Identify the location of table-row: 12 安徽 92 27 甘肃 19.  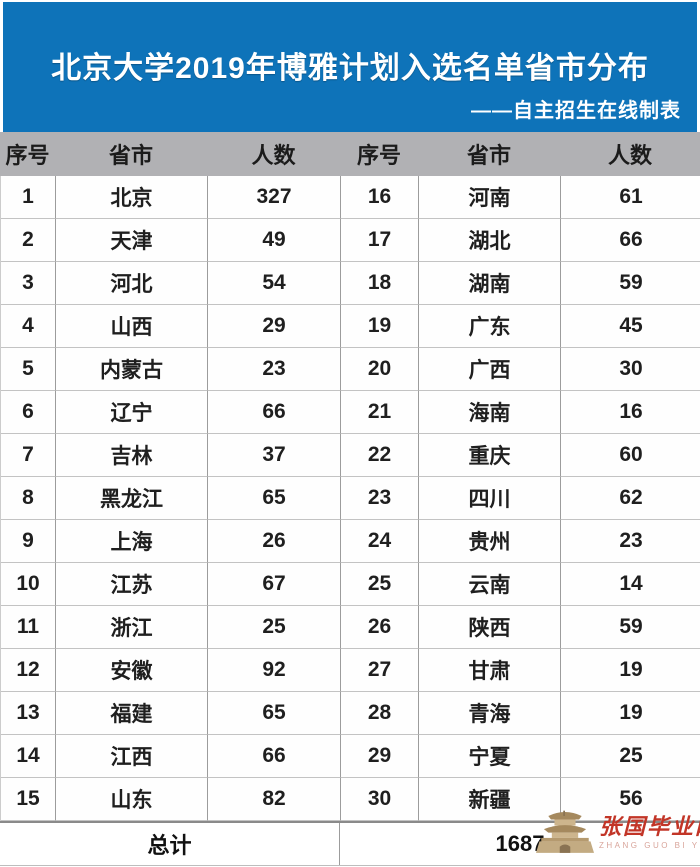
(350, 670).